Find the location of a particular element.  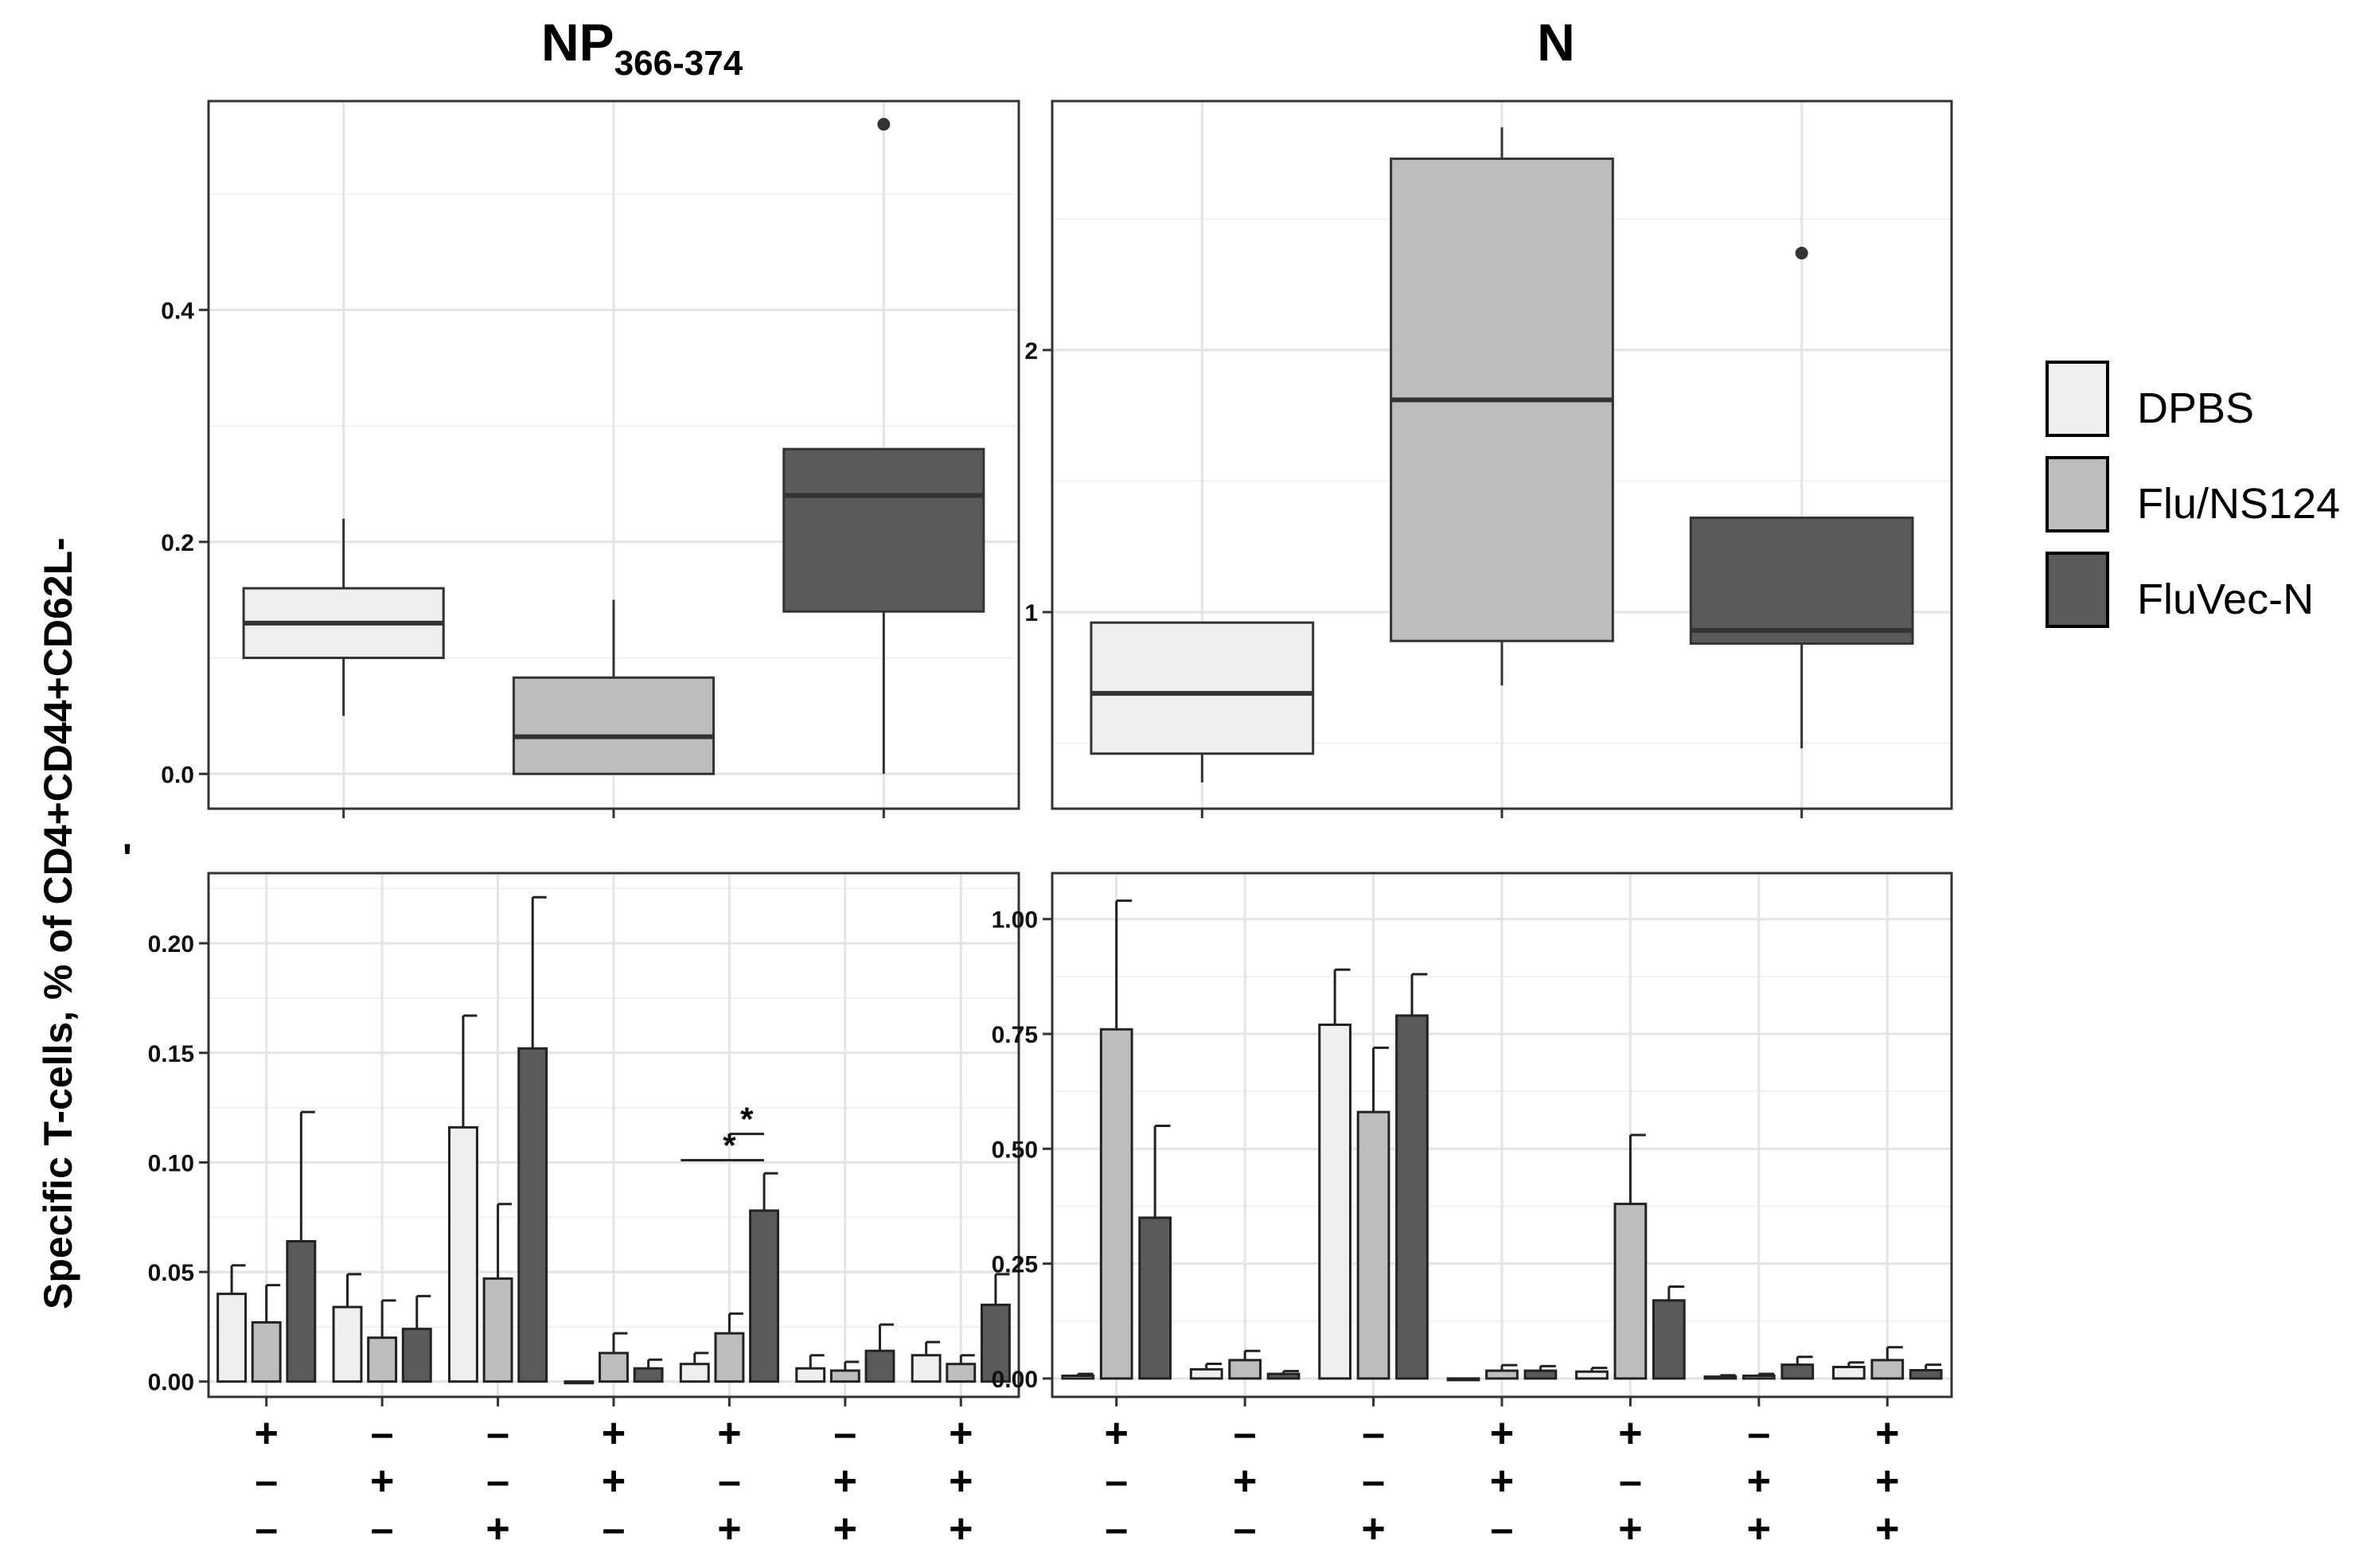

y-tick-label: 0.75 is located at coordinates (1015, 1035).